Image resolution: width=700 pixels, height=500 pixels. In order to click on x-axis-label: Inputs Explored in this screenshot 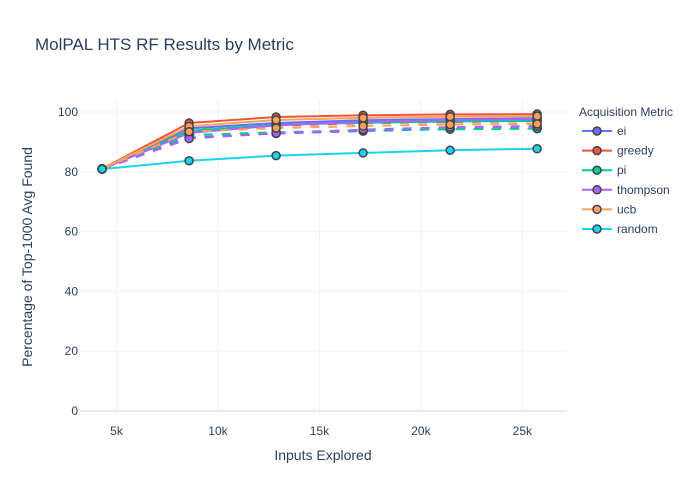, I will do `click(322, 455)`.